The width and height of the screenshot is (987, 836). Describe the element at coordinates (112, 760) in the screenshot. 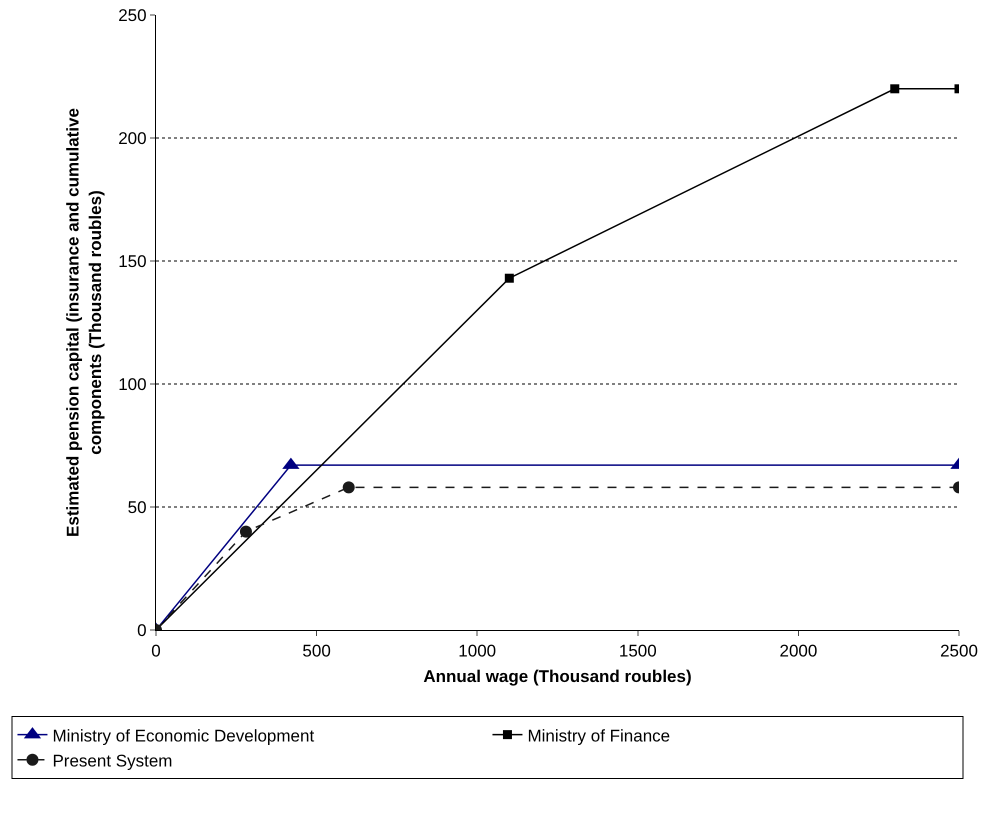

I see `legend-label: Present System` at that location.